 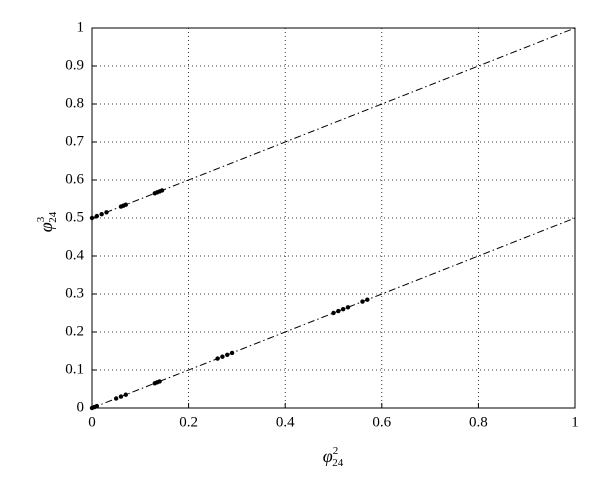 What do you see at coordinates (478, 422) in the screenshot?
I see `x-tick-label: 0.8` at bounding box center [478, 422].